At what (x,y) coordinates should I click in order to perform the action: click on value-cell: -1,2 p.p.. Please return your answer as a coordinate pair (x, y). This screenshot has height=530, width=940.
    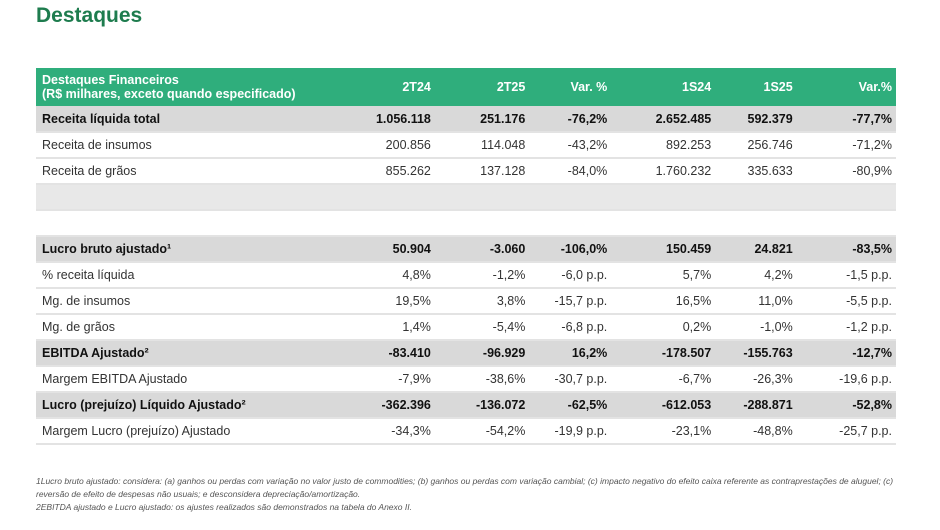
    Looking at the image, I should click on (869, 327).